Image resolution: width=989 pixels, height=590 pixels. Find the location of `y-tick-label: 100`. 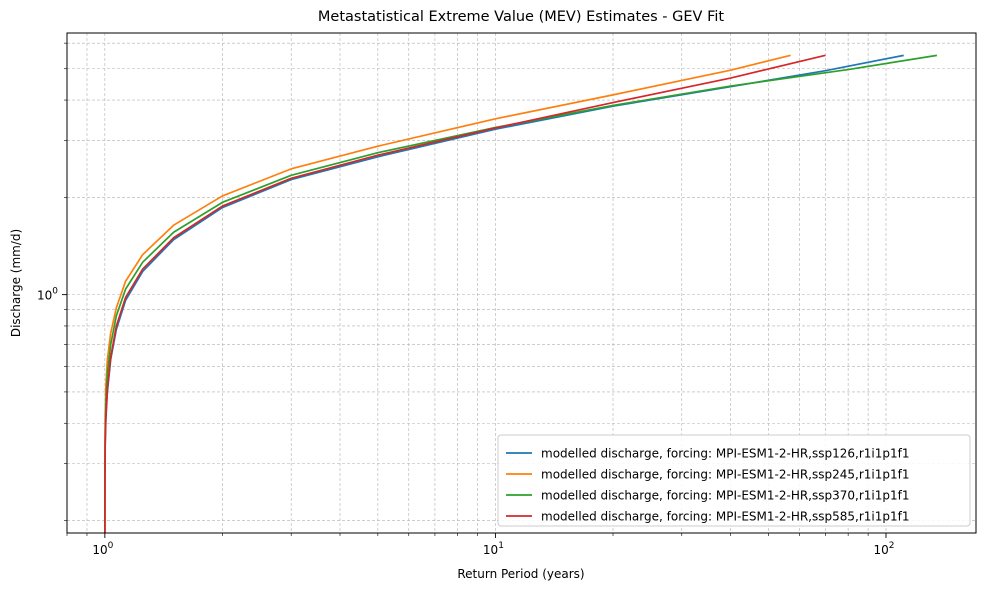

y-tick-label: 100 is located at coordinates (47, 295).